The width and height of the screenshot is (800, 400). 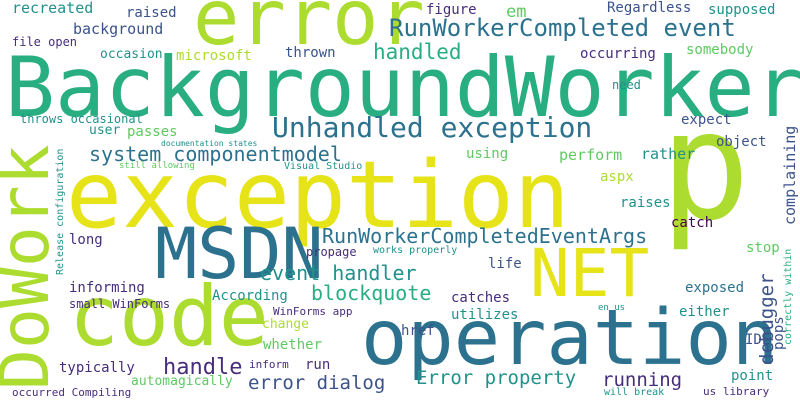 I want to click on word: run, so click(x=318, y=365).